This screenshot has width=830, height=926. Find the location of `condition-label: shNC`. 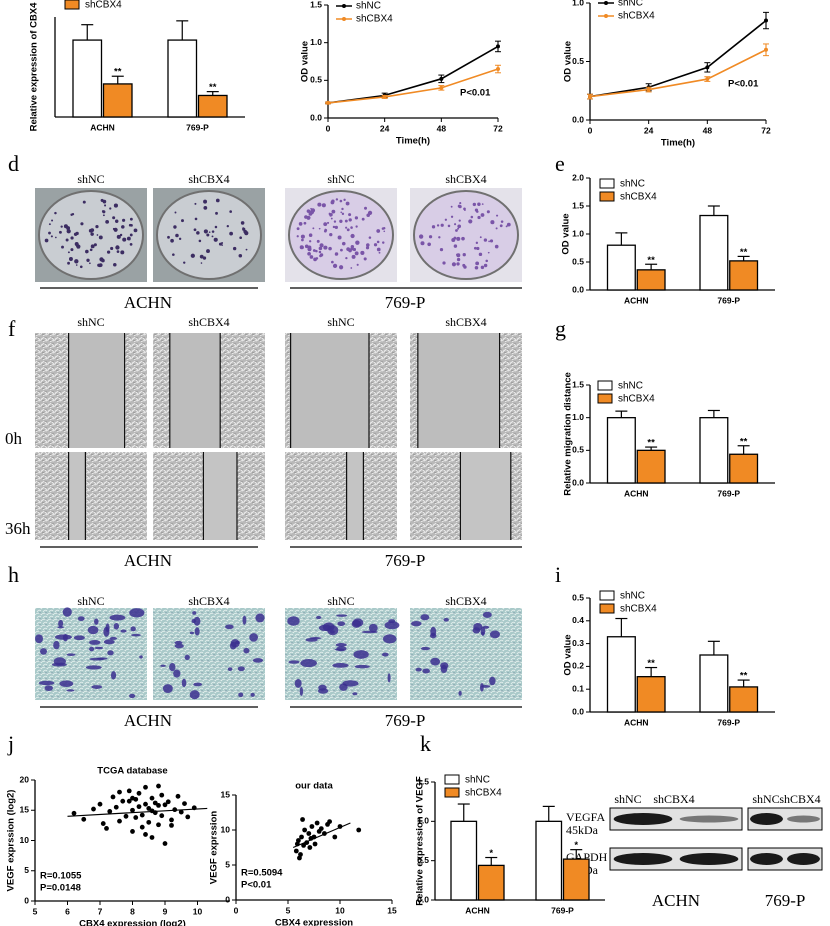

condition-label: shNC is located at coordinates (90, 601).